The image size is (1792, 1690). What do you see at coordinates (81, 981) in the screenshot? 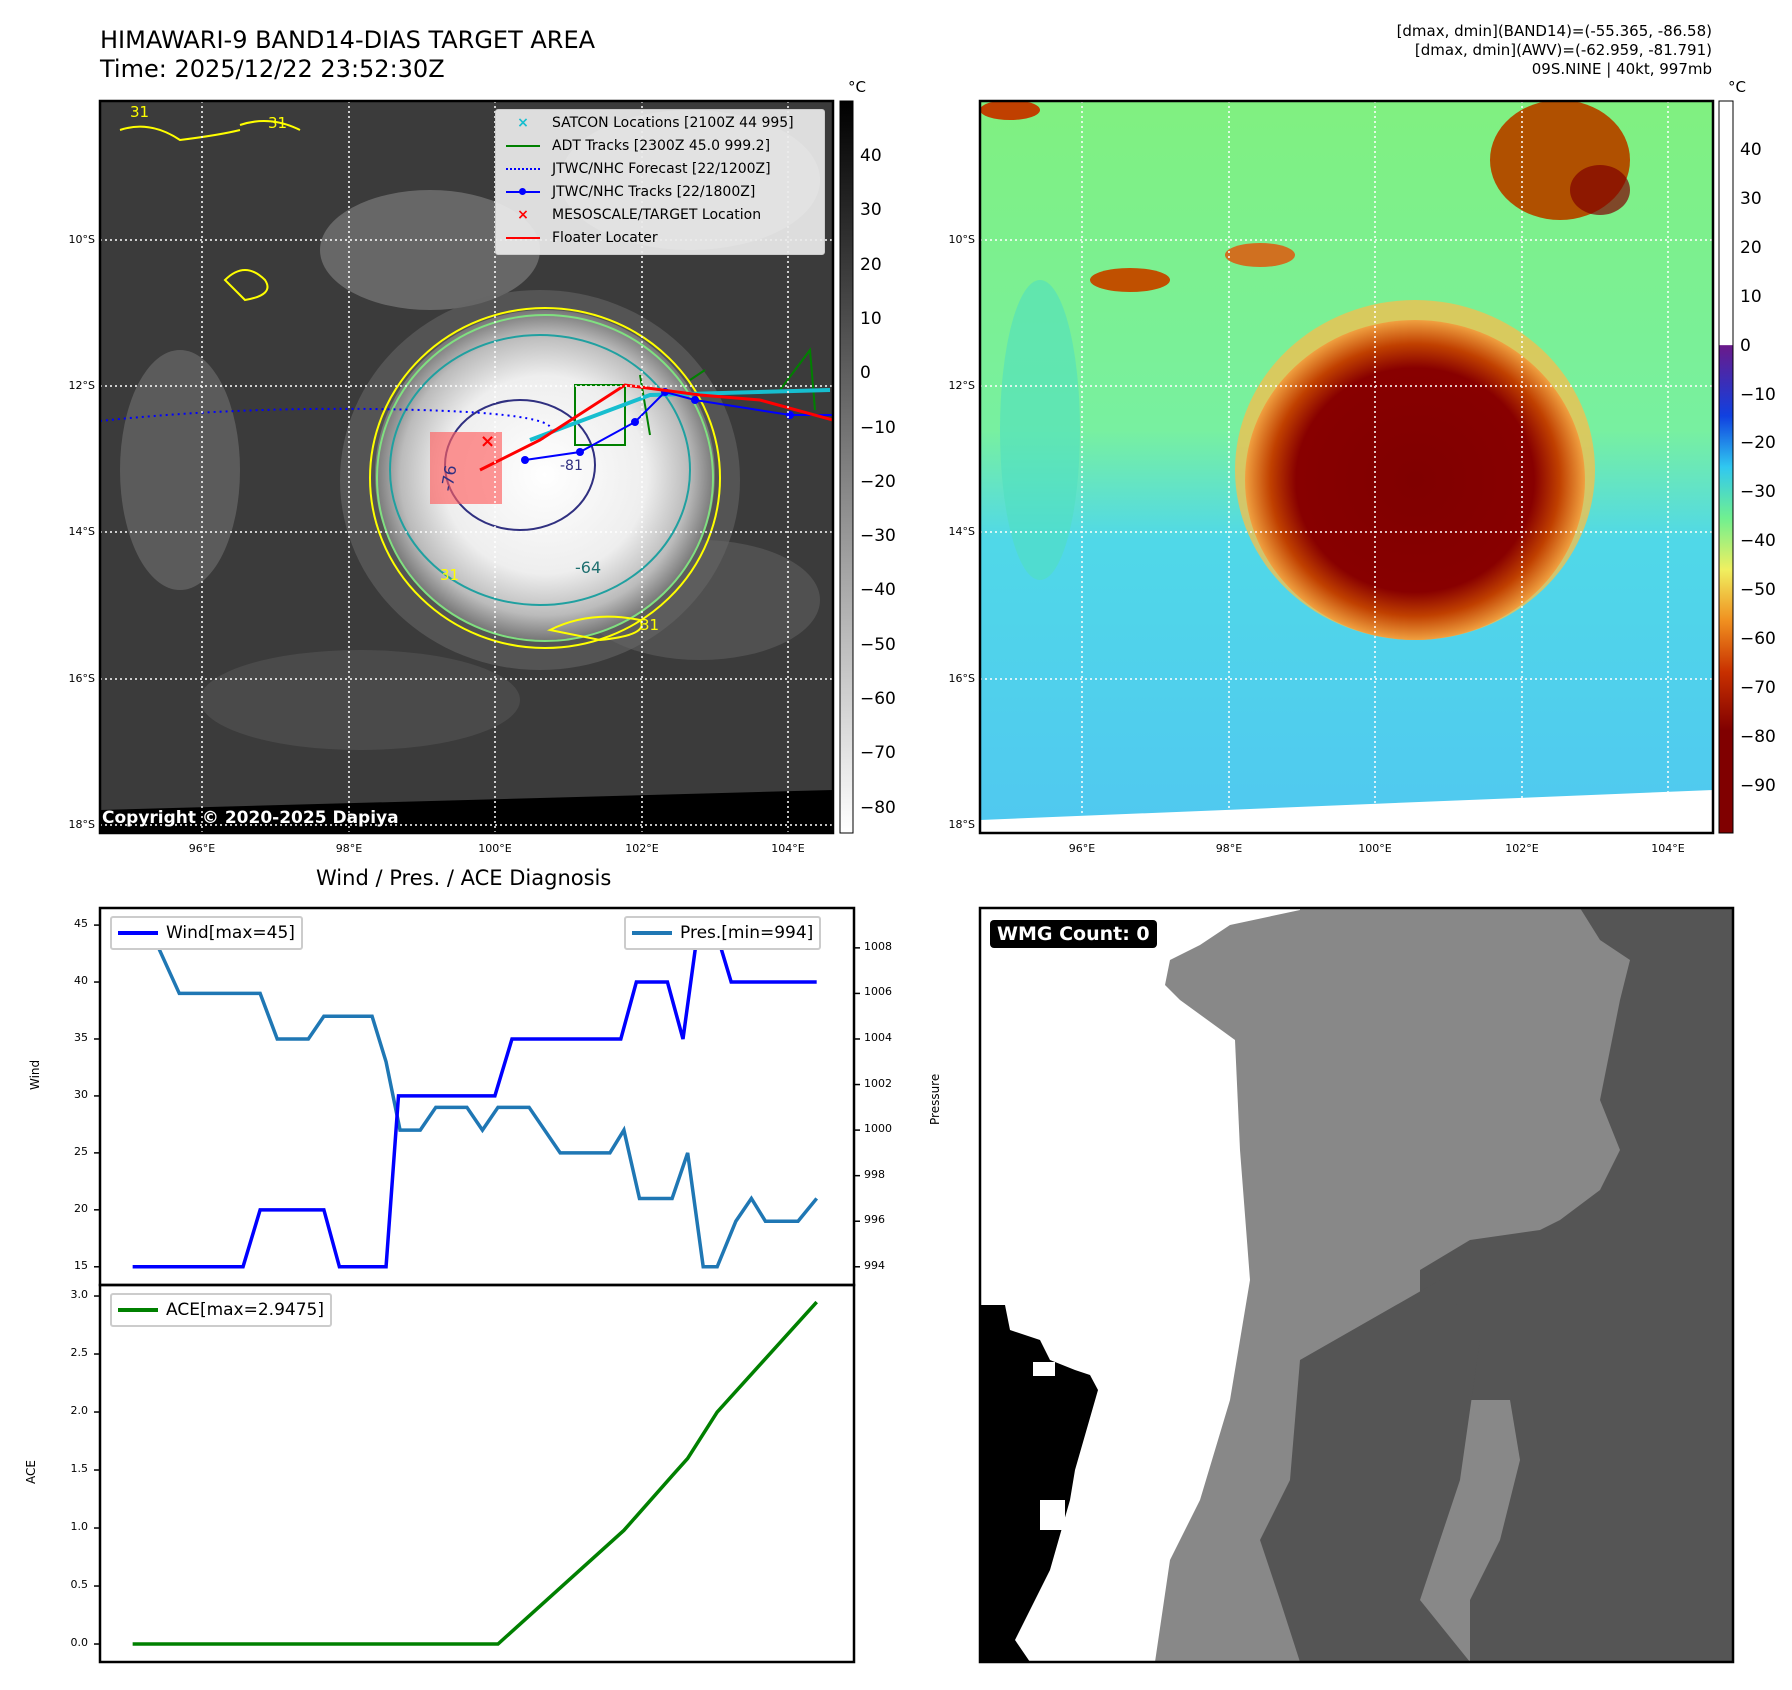
I see `y-tick-label: 40` at bounding box center [81, 981].